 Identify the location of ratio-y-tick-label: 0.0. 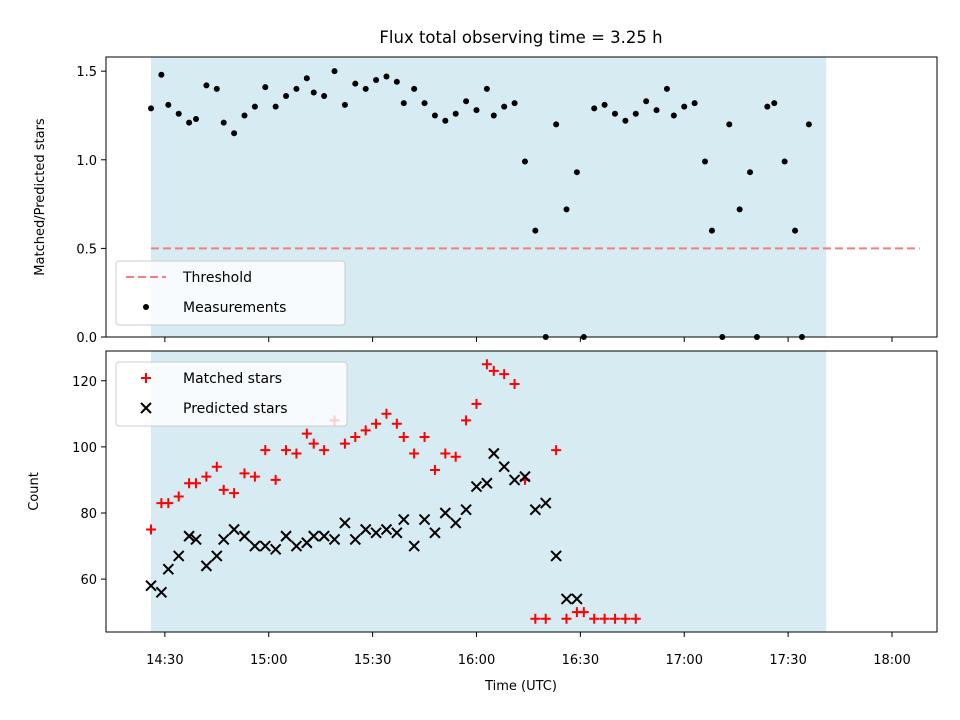
(86, 338).